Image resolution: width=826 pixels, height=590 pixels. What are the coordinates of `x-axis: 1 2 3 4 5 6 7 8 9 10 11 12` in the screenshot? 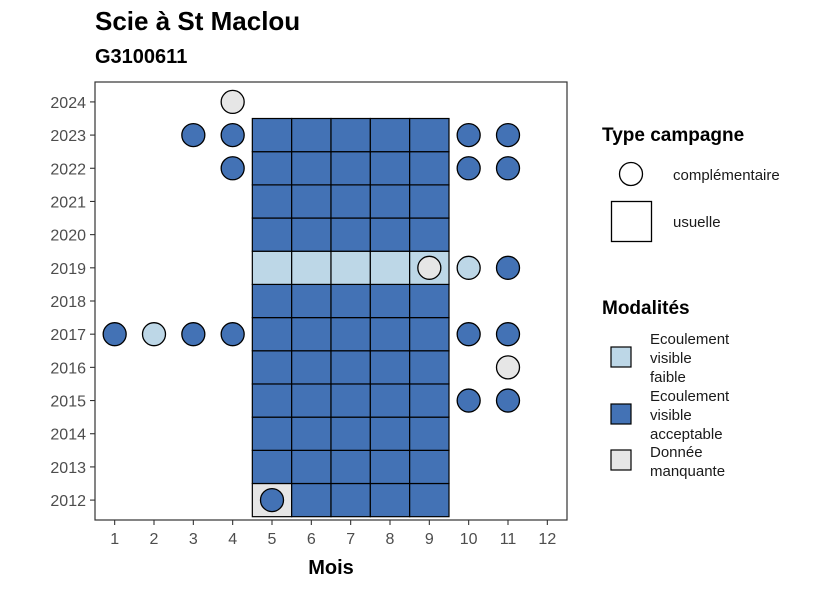 It's located at (333, 534).